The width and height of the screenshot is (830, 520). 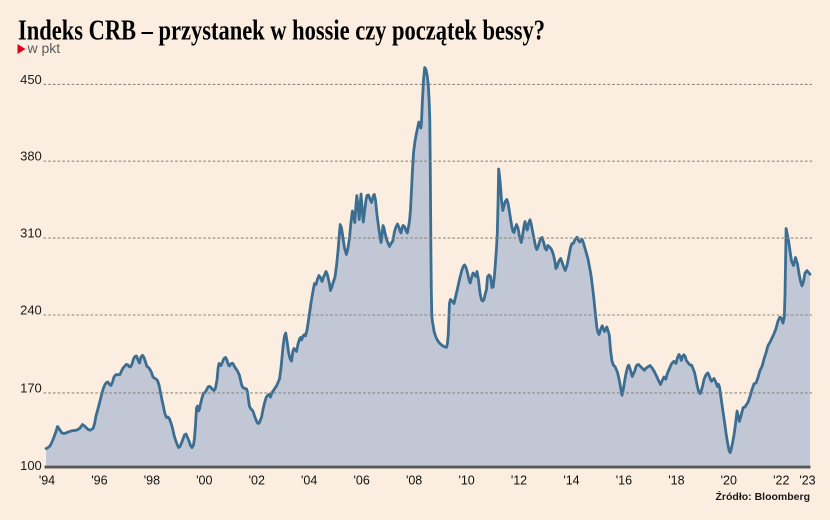 What do you see at coordinates (571, 481) in the screenshot?
I see `svg-text: '14` at bounding box center [571, 481].